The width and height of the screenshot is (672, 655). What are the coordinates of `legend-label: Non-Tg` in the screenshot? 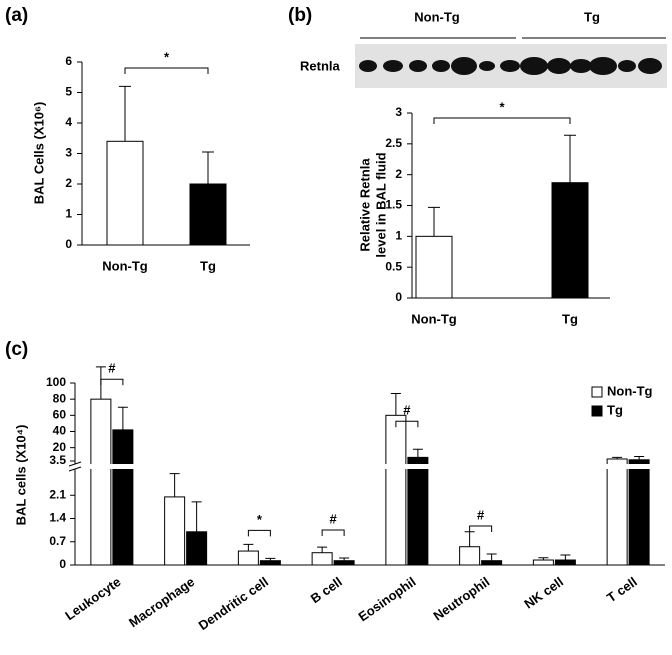 It's located at (630, 390).